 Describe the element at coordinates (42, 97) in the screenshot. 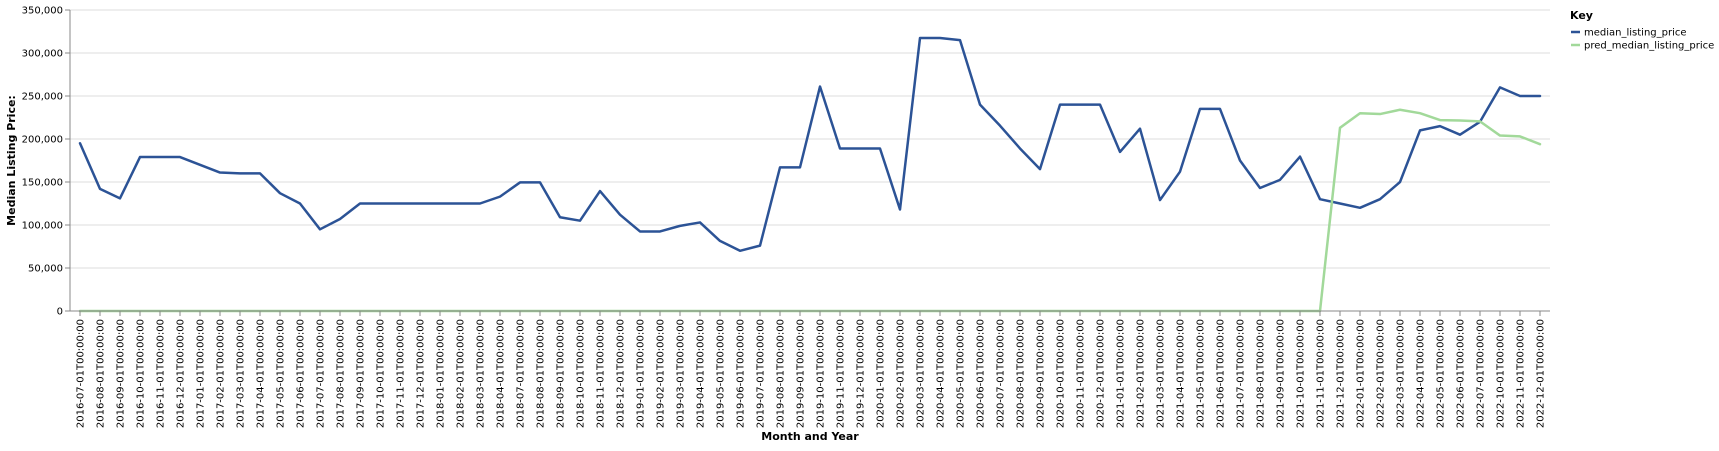

I see `y-tick-label: 250,000` at that location.